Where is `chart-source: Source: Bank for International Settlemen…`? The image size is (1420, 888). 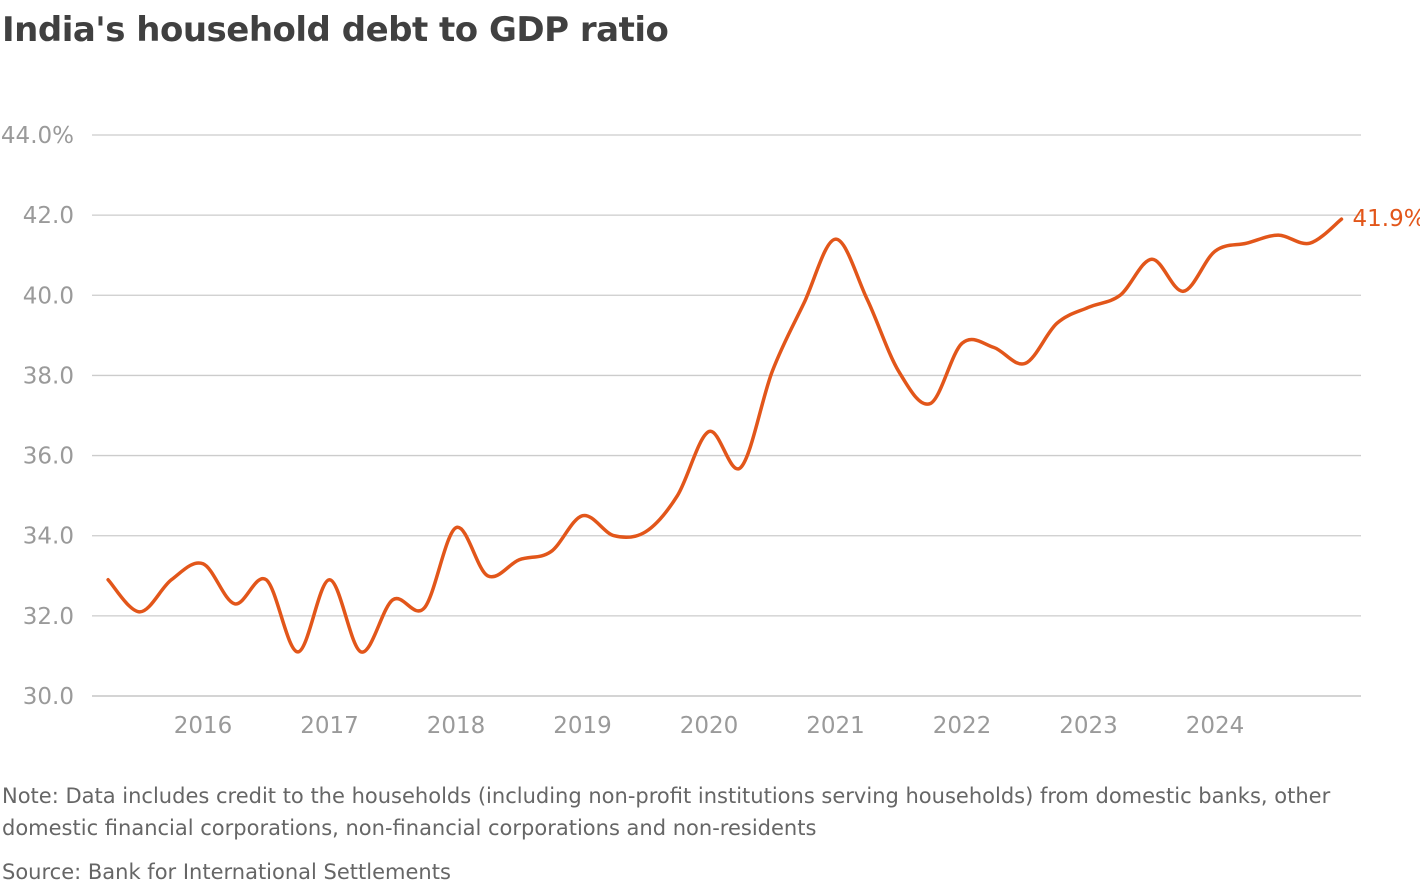
chart-source: Source: Bank for International Settlemen… is located at coordinates (226, 872).